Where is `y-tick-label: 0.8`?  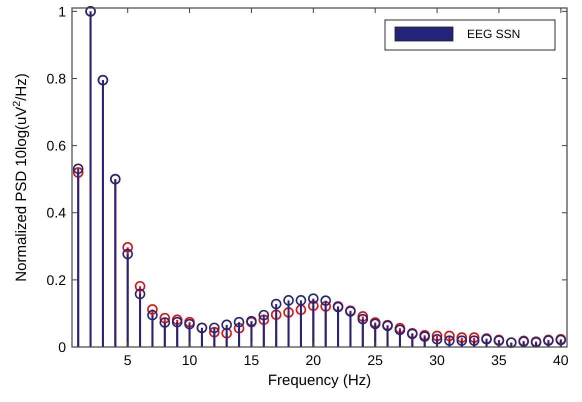
y-tick-label: 0.8 is located at coordinates (56, 78).